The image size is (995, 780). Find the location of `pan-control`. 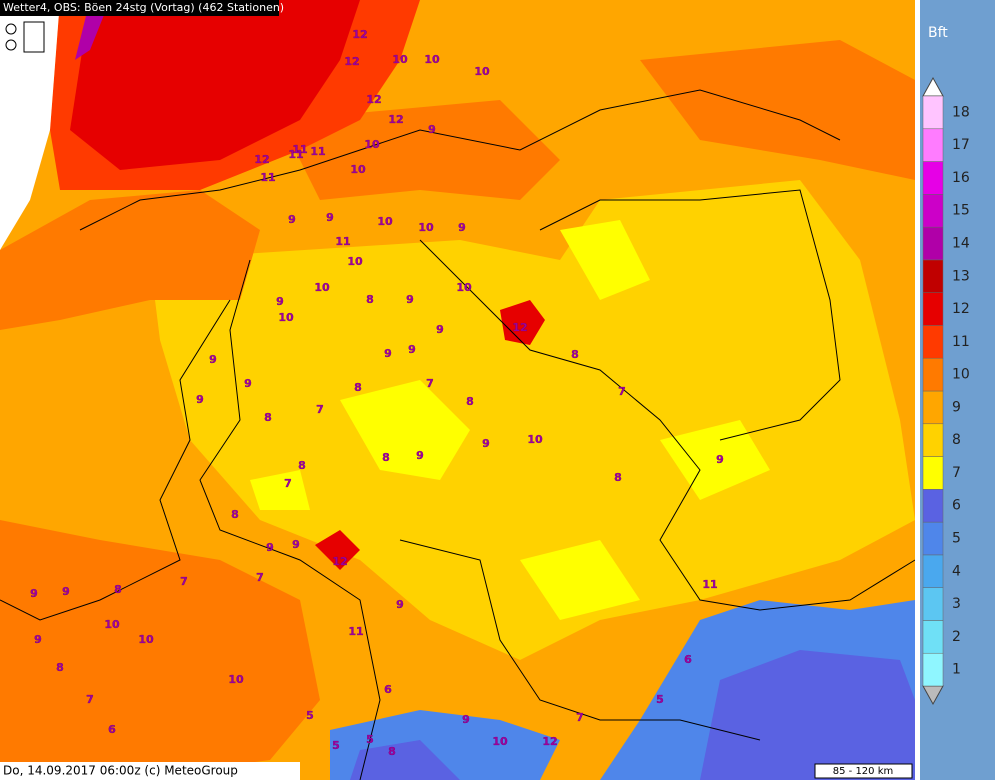

pan-control is located at coordinates (34, 37).